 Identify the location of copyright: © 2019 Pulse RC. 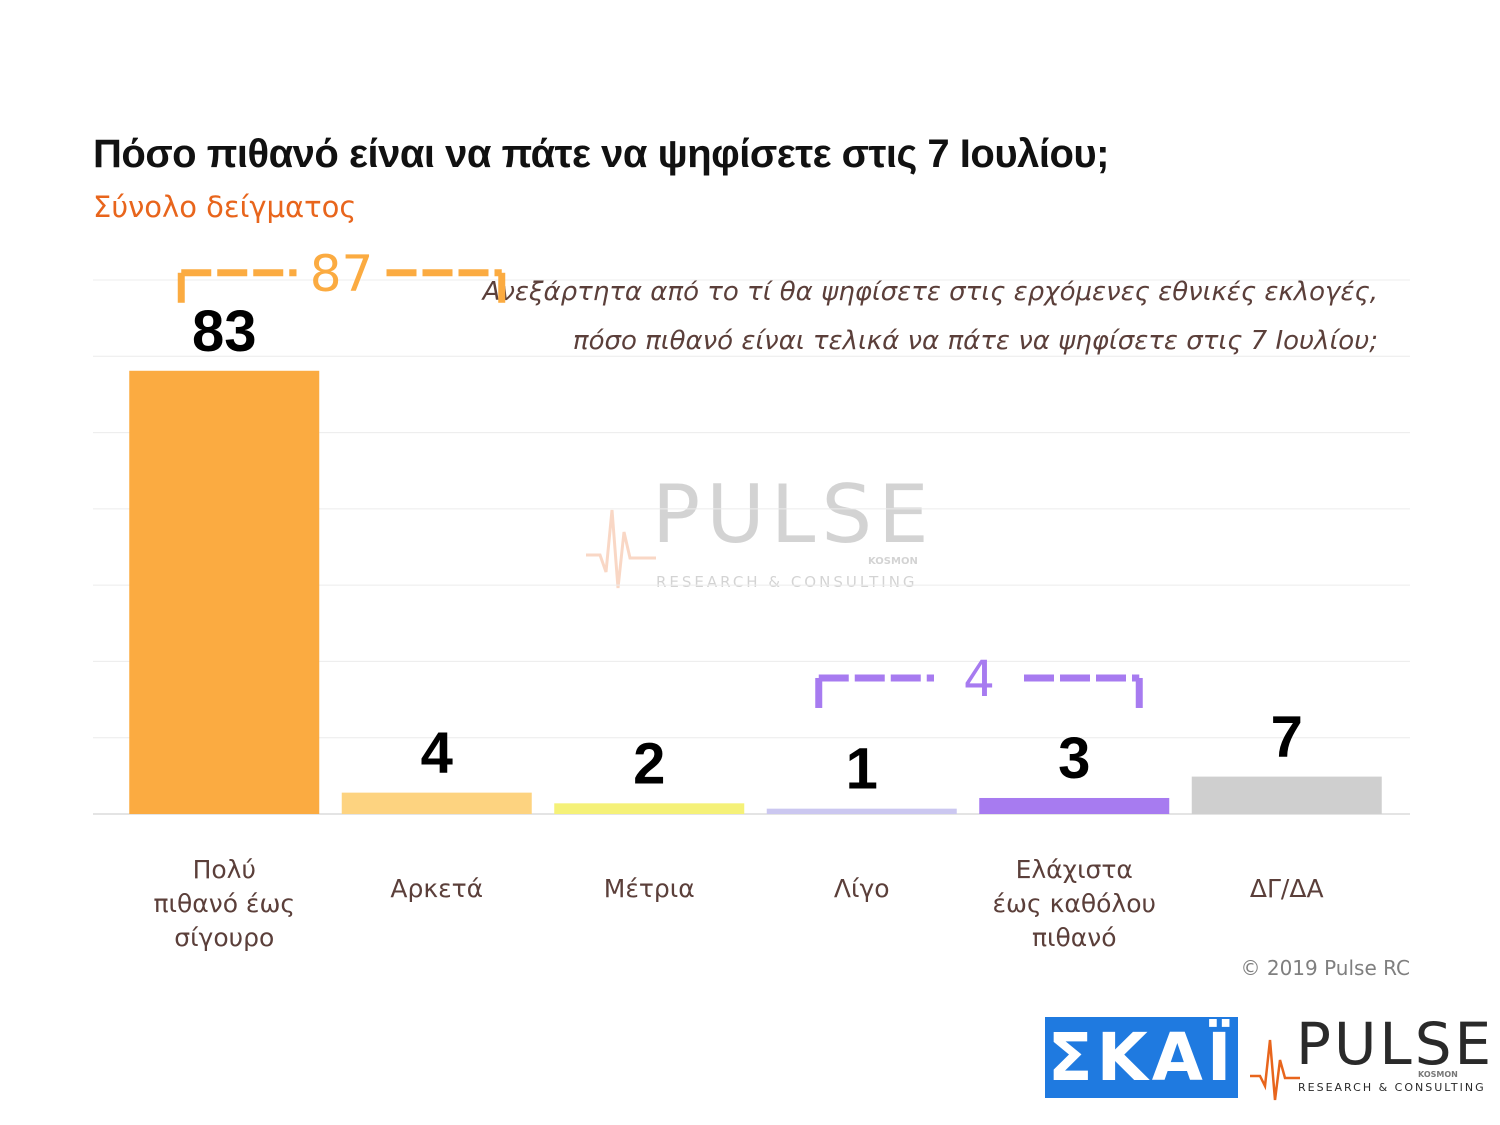
(1325, 968).